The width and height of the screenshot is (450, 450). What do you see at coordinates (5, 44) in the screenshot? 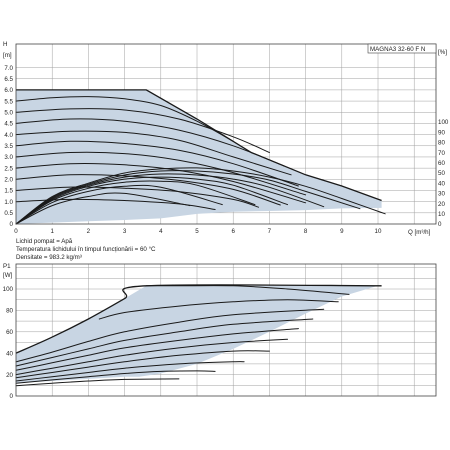
I see `head-axis-symbol: H` at bounding box center [5, 44].